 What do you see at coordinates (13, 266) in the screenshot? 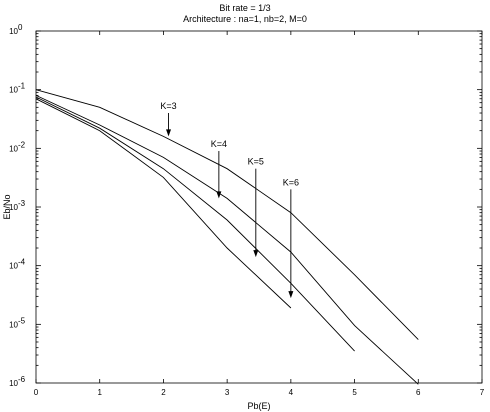
I see `y-tick-label-4: 10` at bounding box center [13, 266].